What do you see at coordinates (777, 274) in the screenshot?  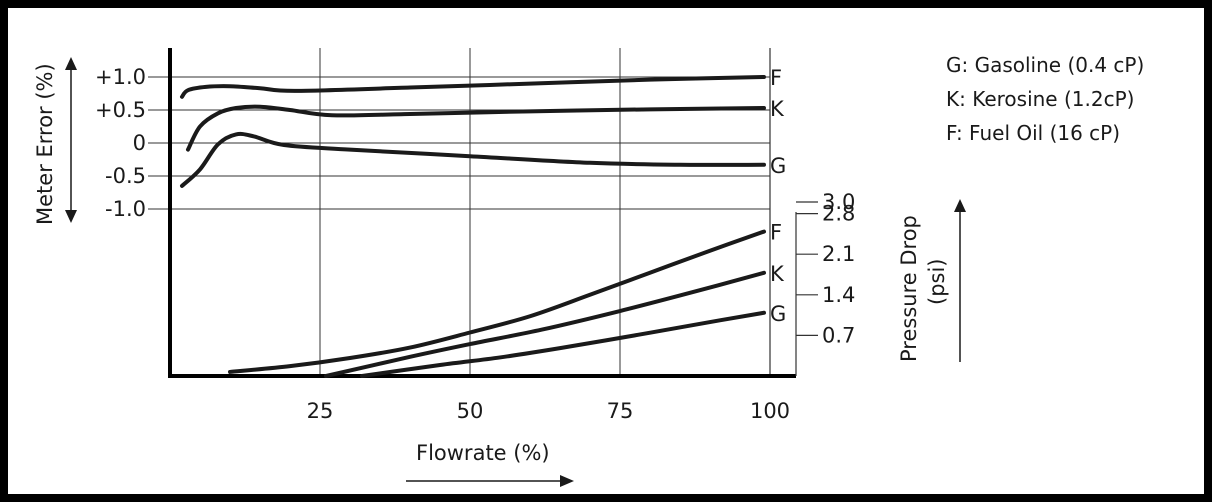 I see `pressure-drop-curve-label-k: K` at bounding box center [777, 274].